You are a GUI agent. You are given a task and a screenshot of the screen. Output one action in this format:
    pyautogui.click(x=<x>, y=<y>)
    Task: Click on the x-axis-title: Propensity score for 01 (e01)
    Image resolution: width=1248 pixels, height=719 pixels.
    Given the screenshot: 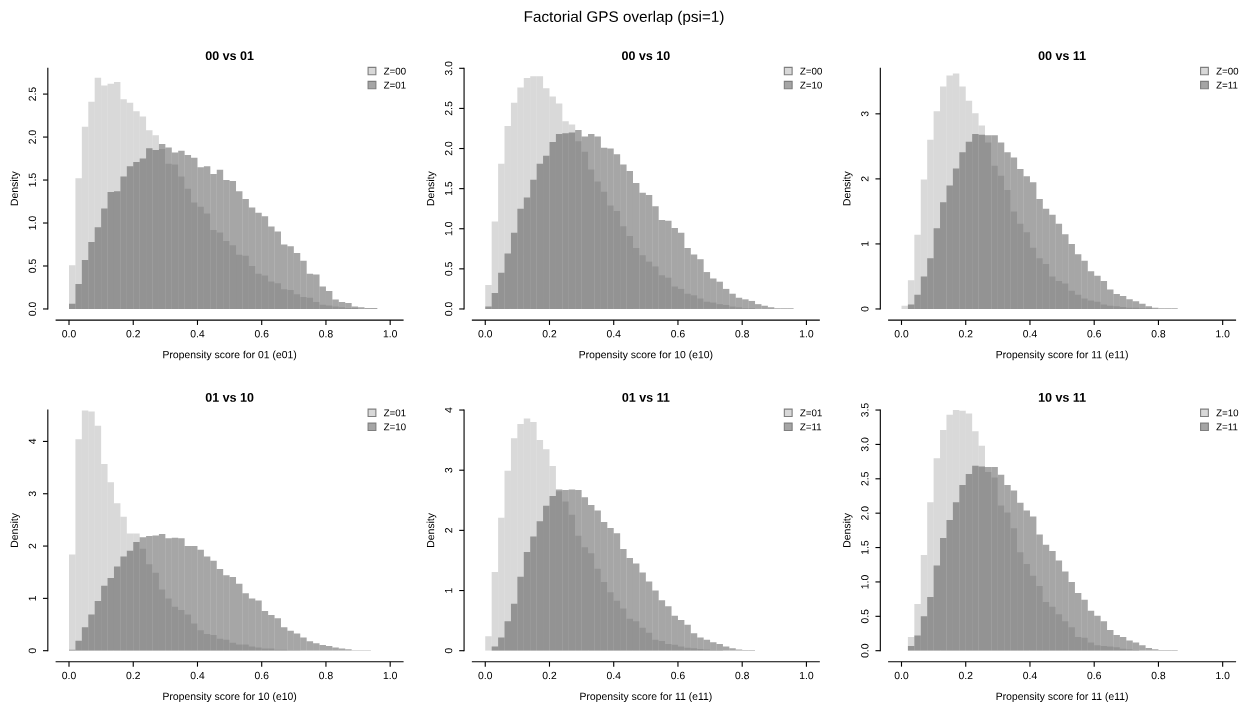 What is the action you would take?
    pyautogui.click(x=230, y=355)
    